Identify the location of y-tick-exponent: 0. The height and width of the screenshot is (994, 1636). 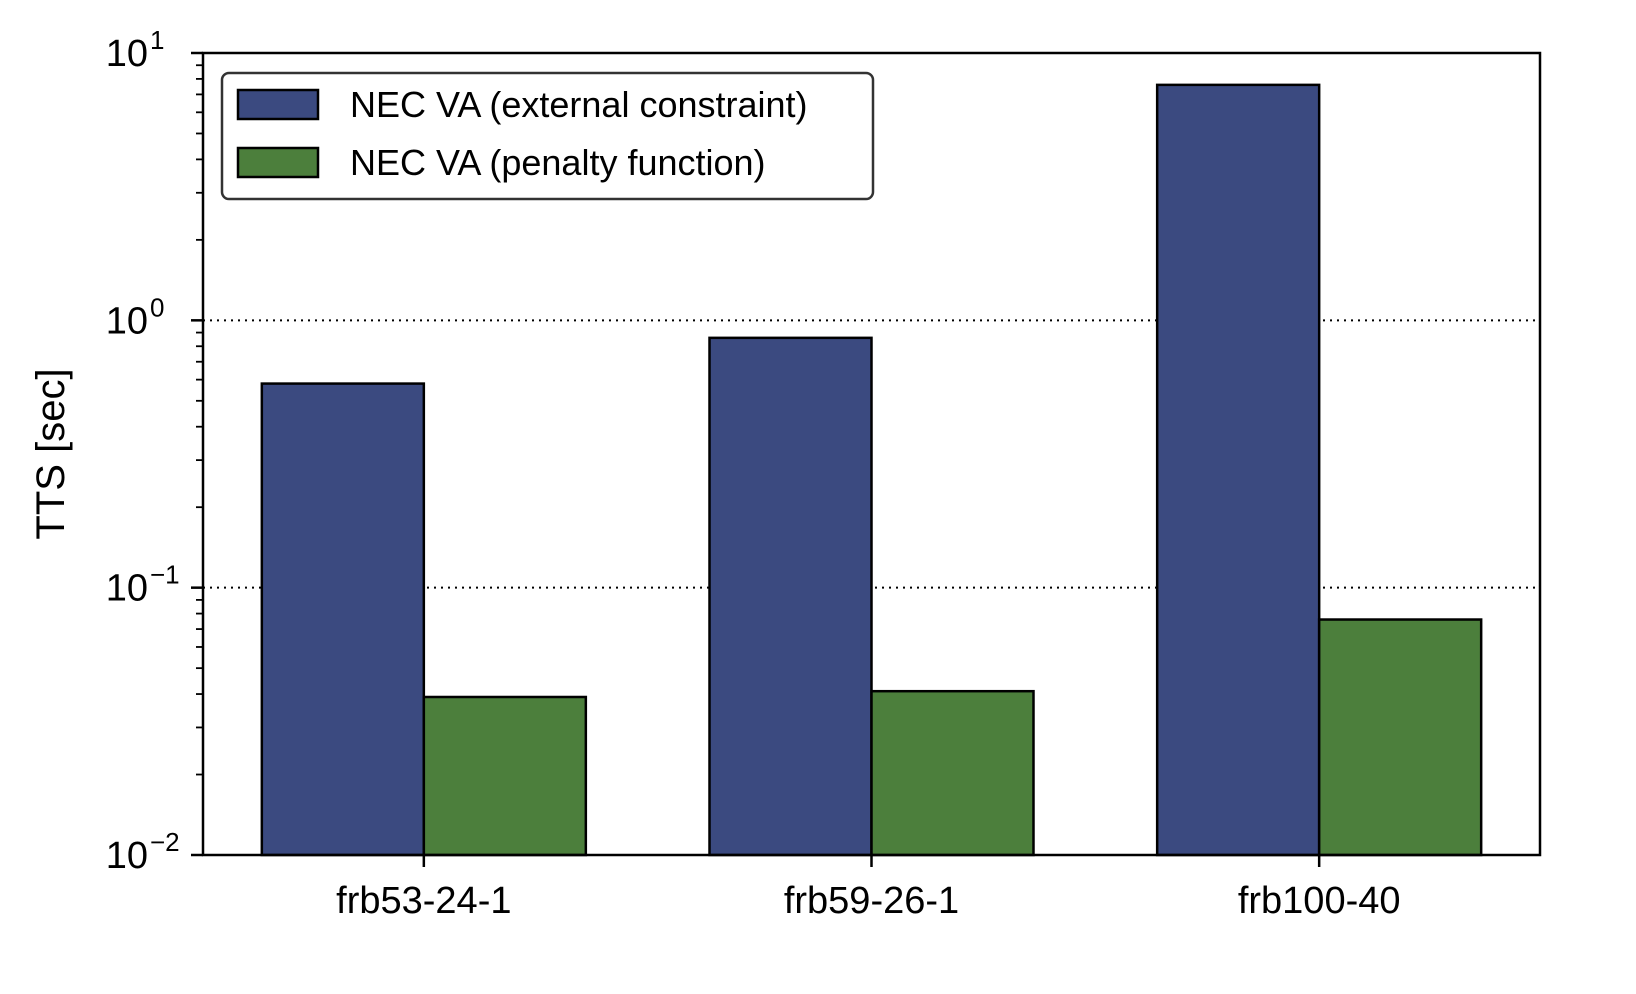
(157, 307).